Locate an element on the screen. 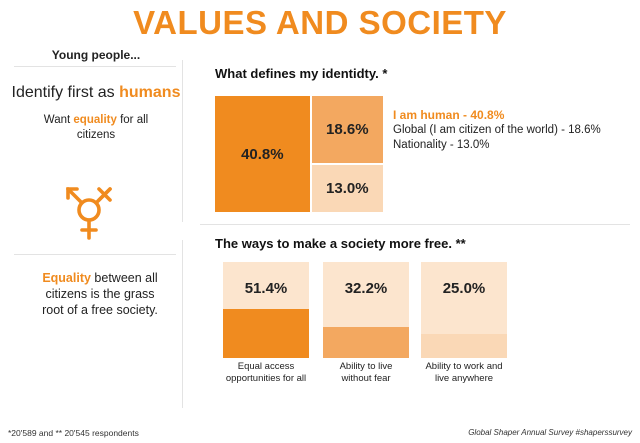  right-divider is located at coordinates (415, 224).